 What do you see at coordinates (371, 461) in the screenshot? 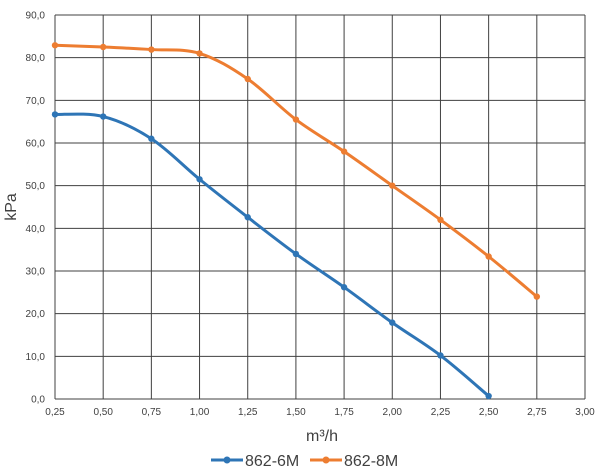
I see `legend-label-862-8m: 862-8M` at bounding box center [371, 461].